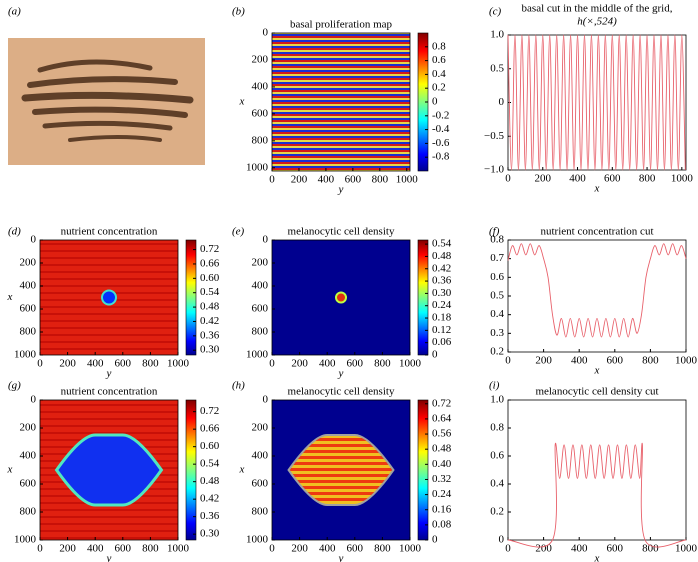 The image size is (698, 562). Describe the element at coordinates (439, 88) in the screenshot. I see `colorbar-tick-label: 0.2` at that location.